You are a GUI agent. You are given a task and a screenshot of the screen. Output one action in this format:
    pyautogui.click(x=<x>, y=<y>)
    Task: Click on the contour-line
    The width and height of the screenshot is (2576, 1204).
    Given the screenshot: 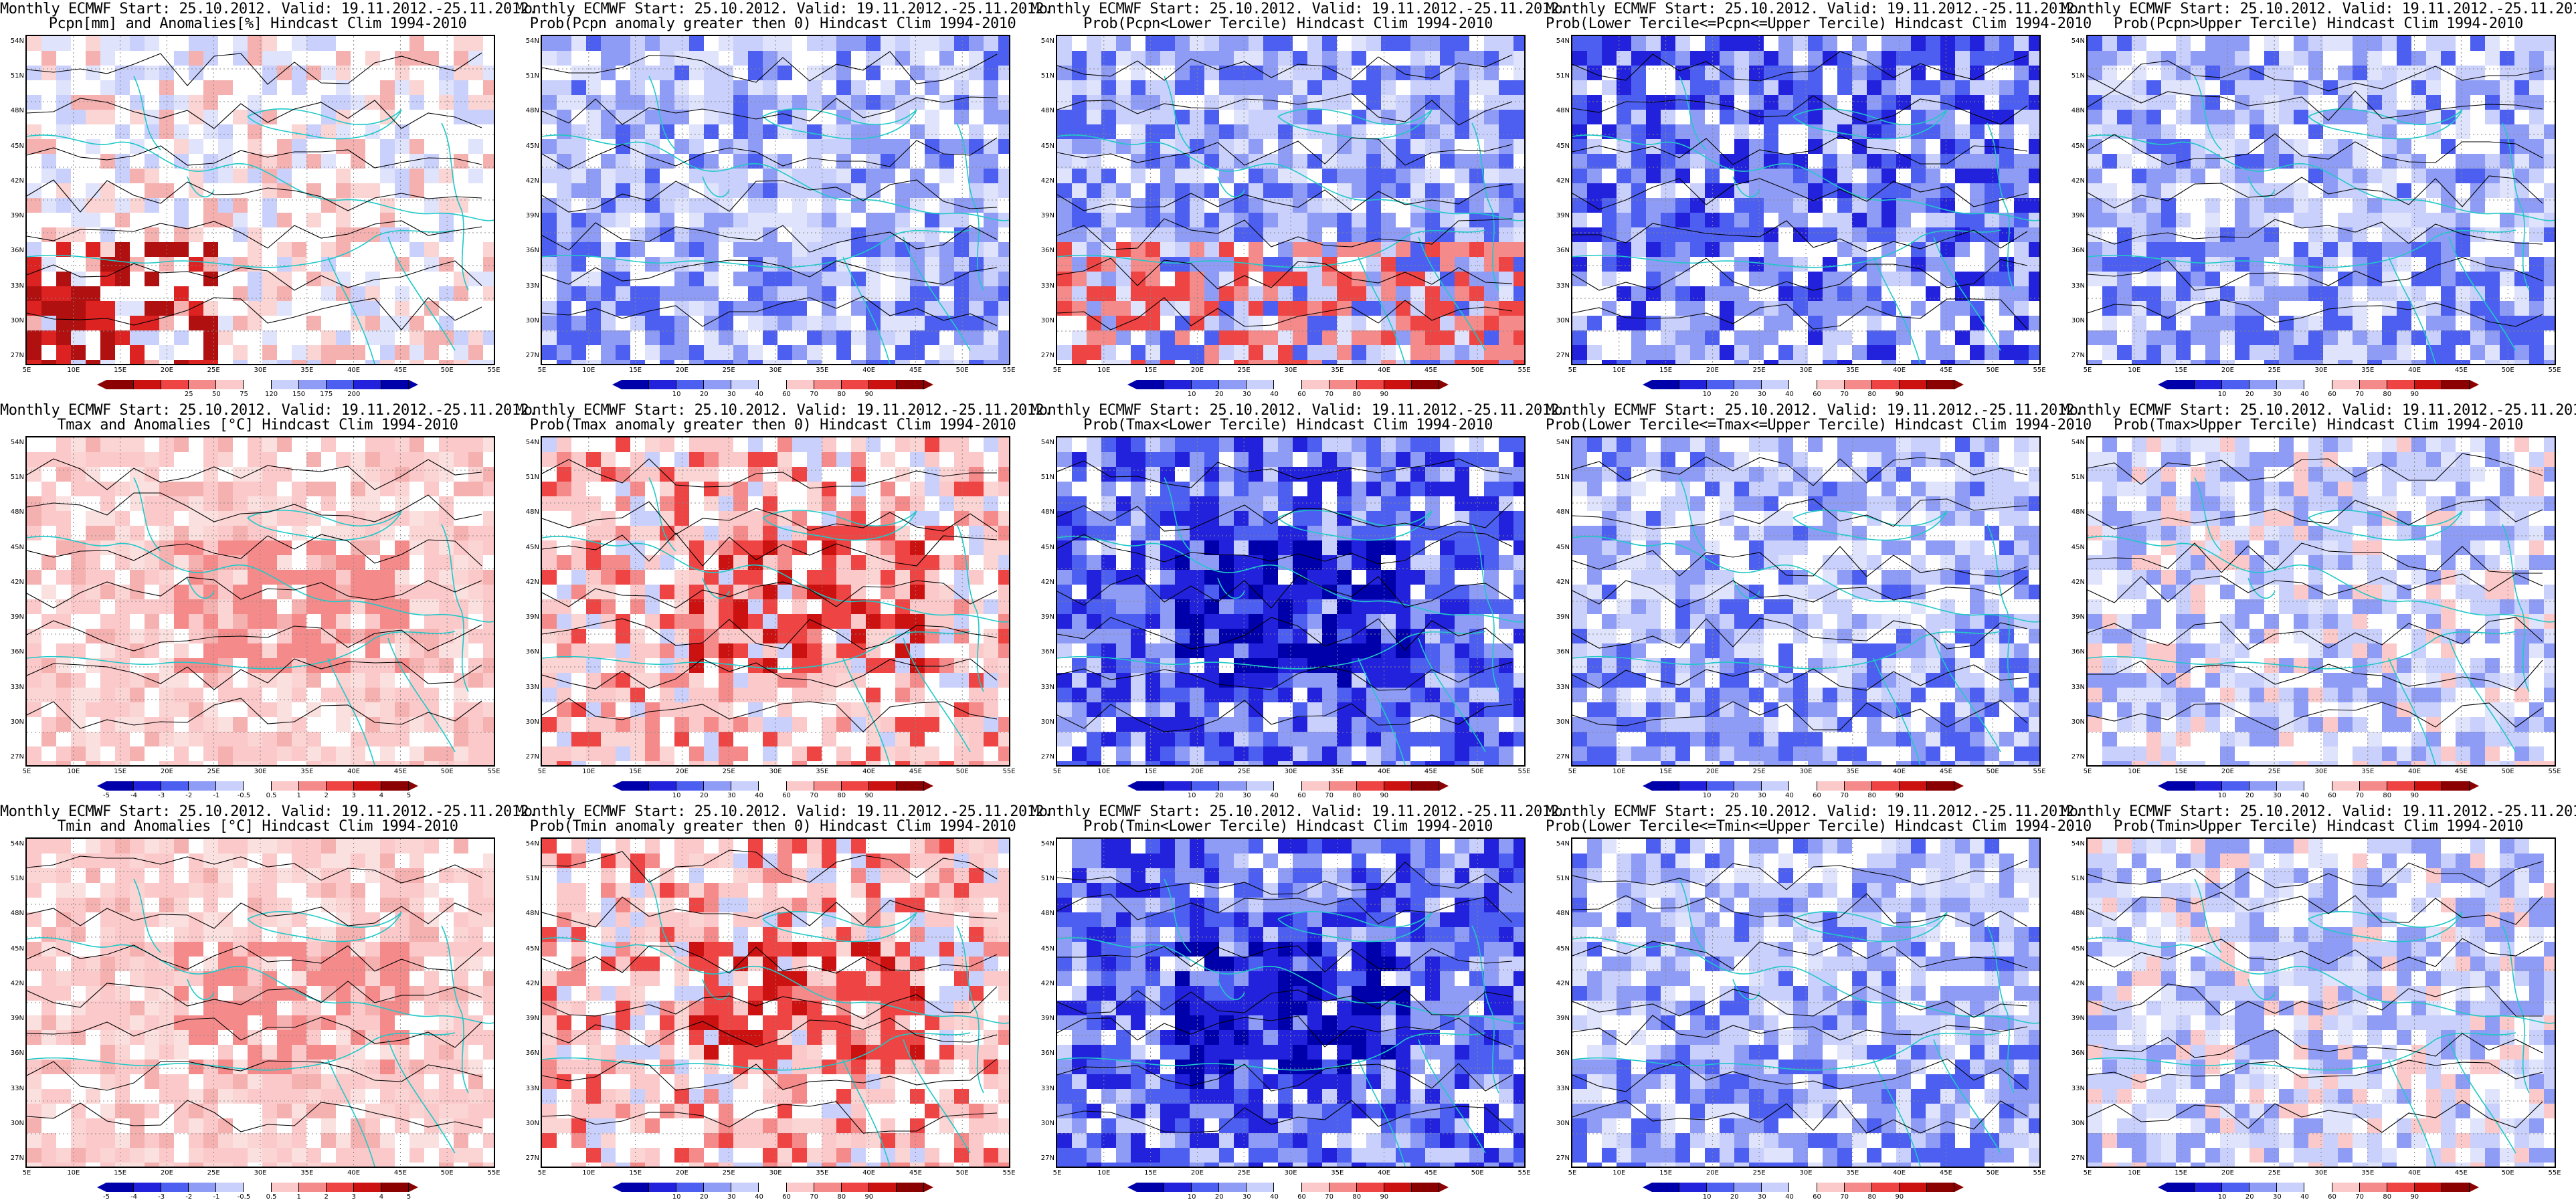 What is the action you would take?
    pyautogui.click(x=770, y=196)
    